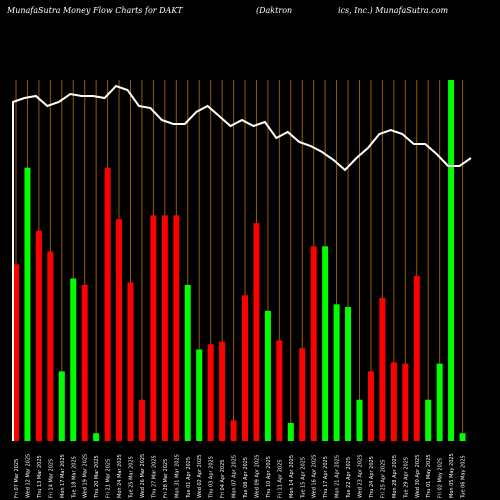 Image resolution: width=500 pixels, height=500 pixels. Describe the element at coordinates (361, 476) in the screenshot. I see `tick-label: Wed 23 Apr 2025` at that location.